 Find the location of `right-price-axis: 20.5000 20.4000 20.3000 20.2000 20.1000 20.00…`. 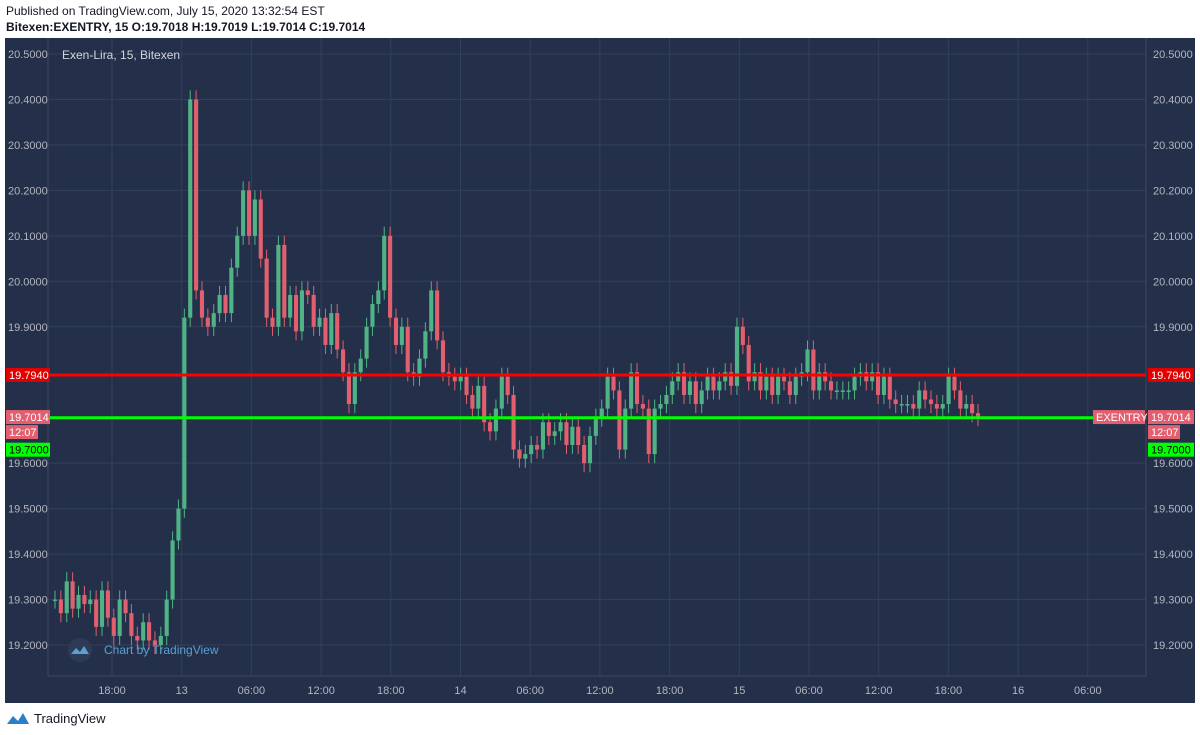

right-price-axis: 20.5000 20.4000 20.3000 20.2000 20.1000 20.00… is located at coordinates (1173, 350).